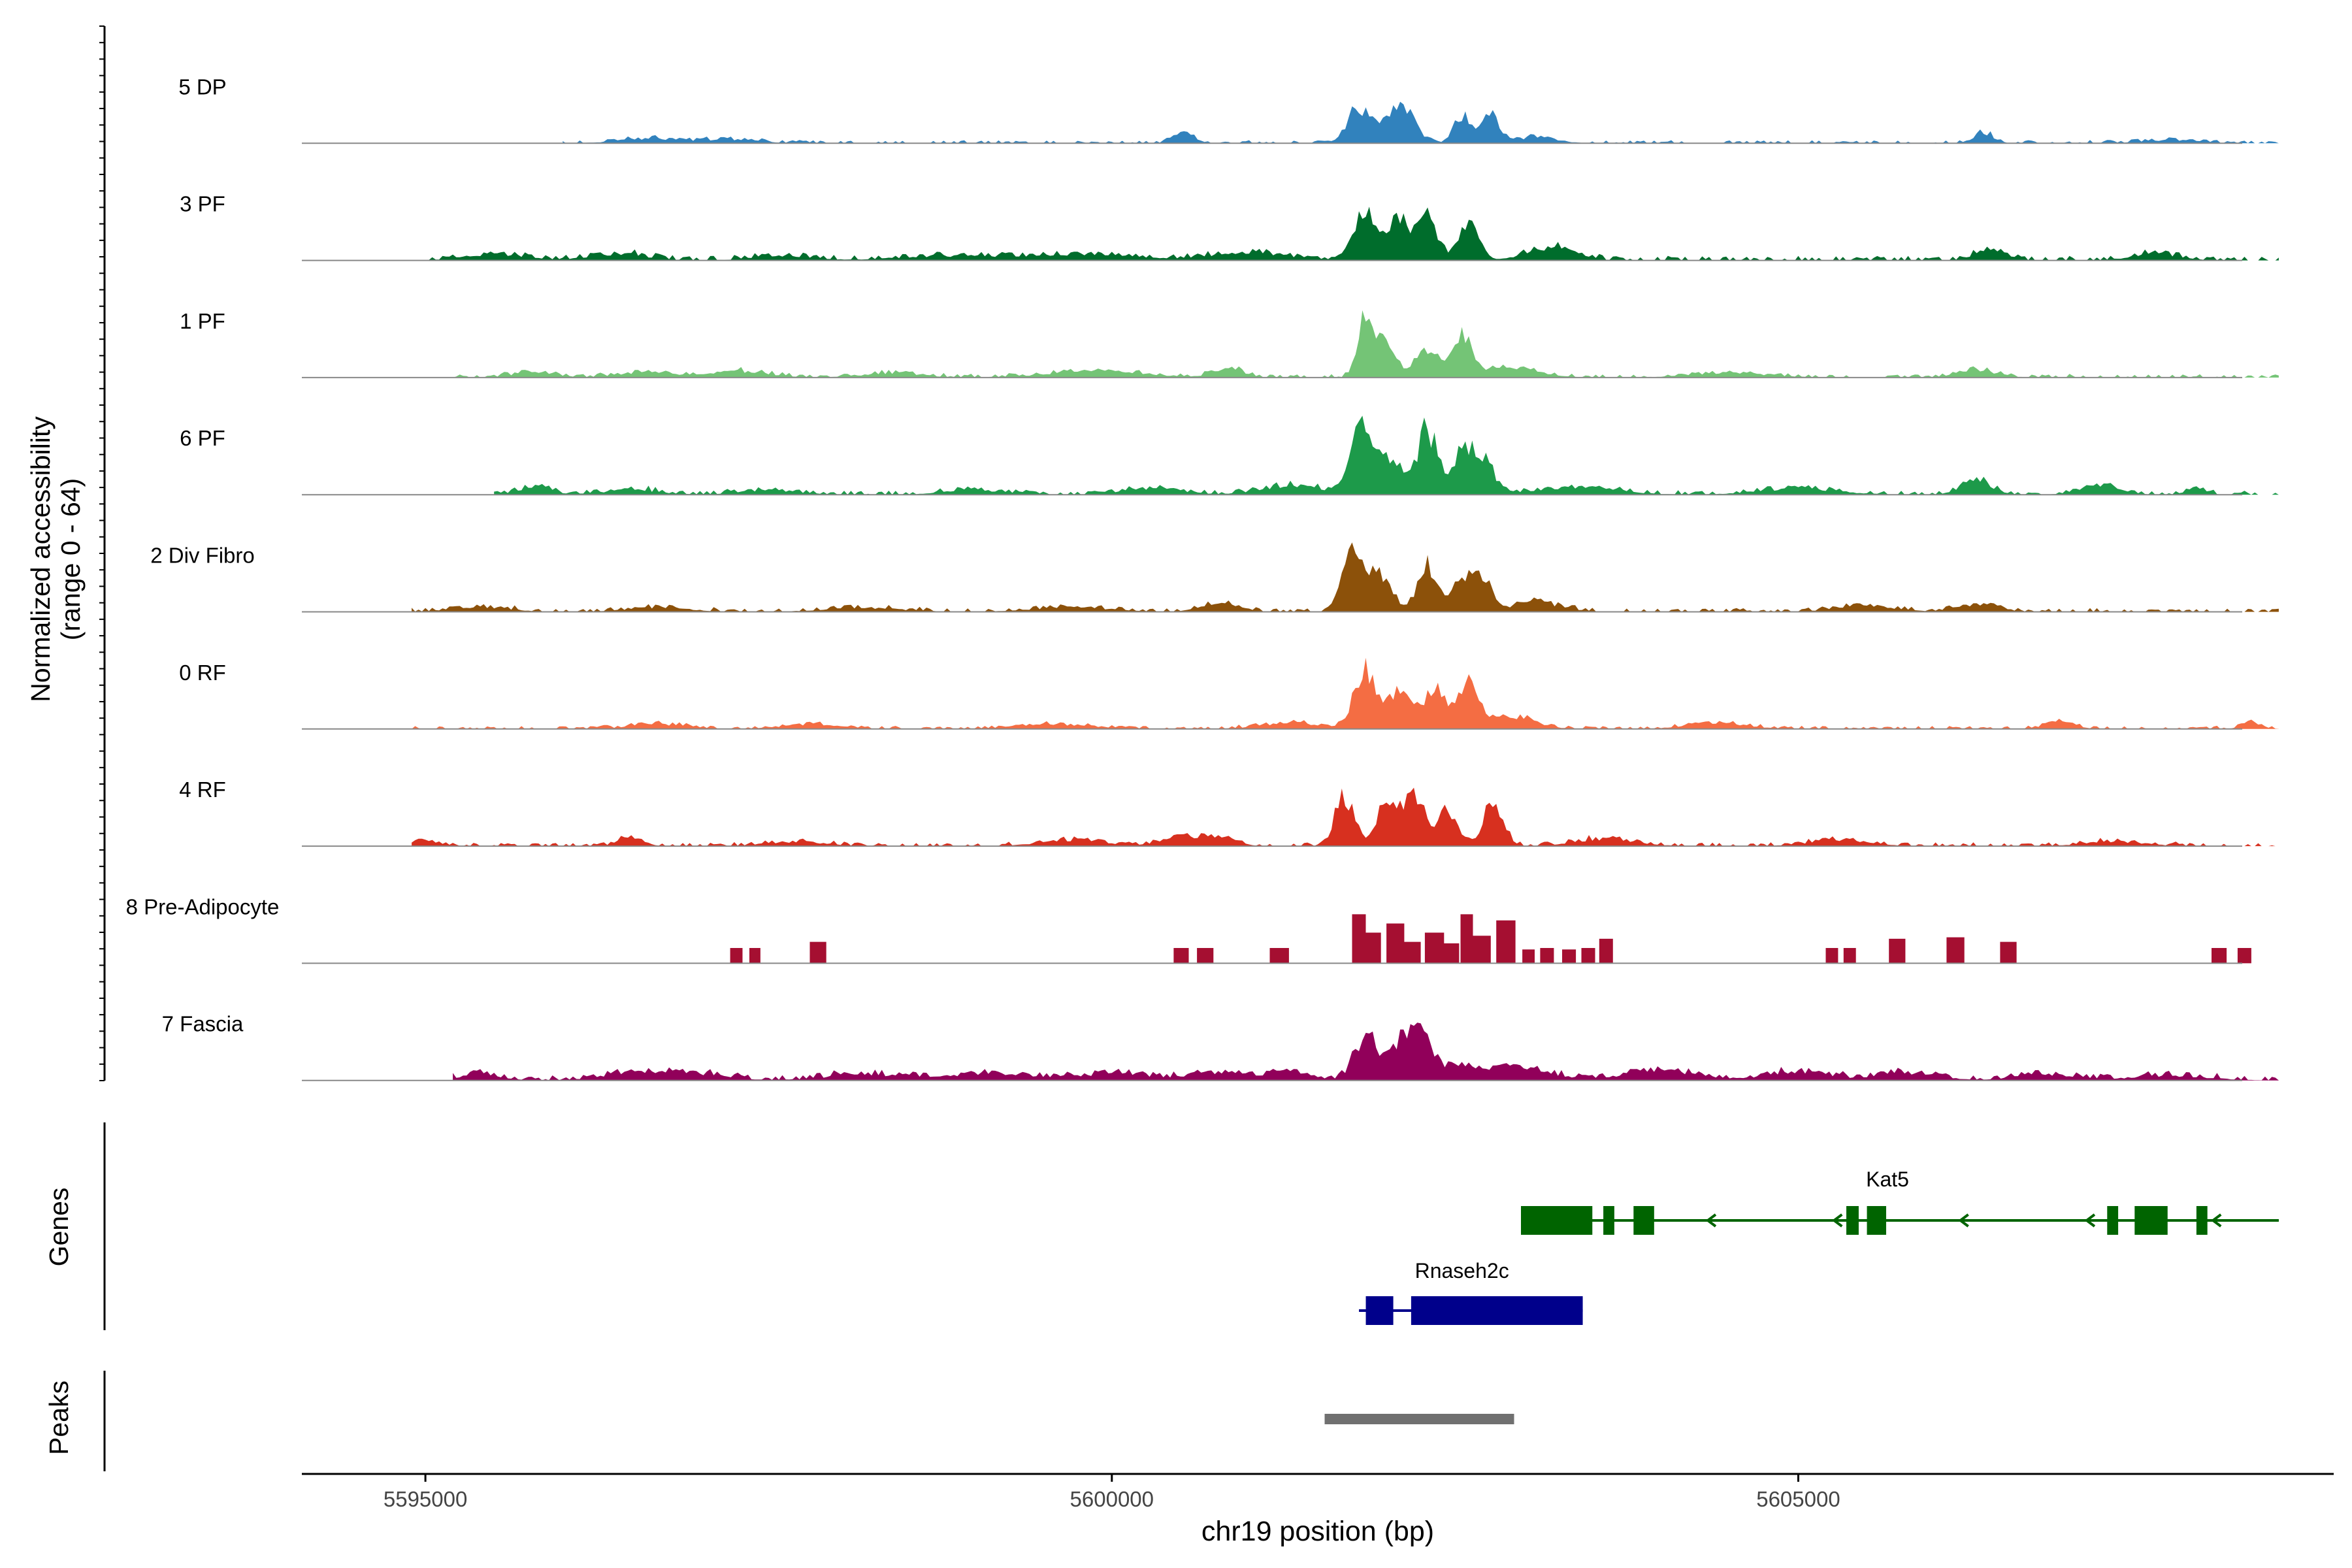  What do you see at coordinates (40, 559) in the screenshot?
I see `y-axis-title-line1: Normalized accessibility` at bounding box center [40, 559].